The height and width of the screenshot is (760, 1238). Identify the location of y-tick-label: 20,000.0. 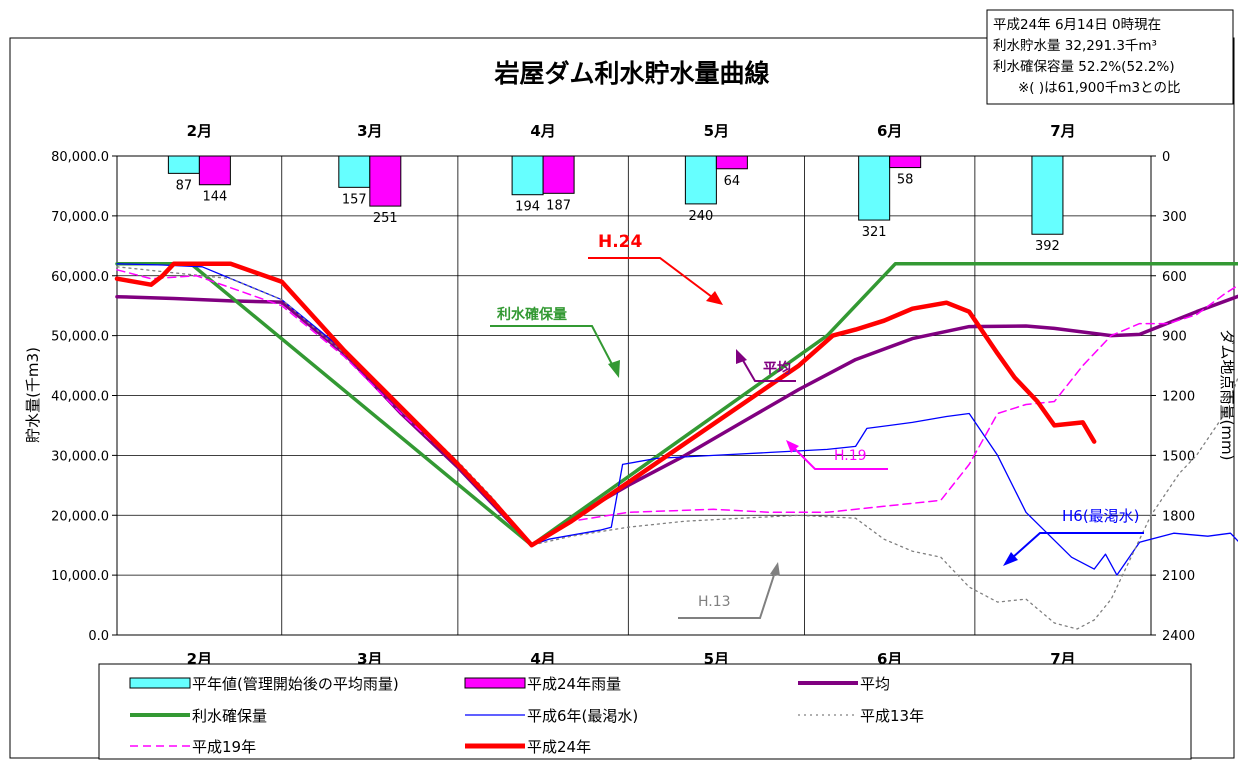
(80, 516).